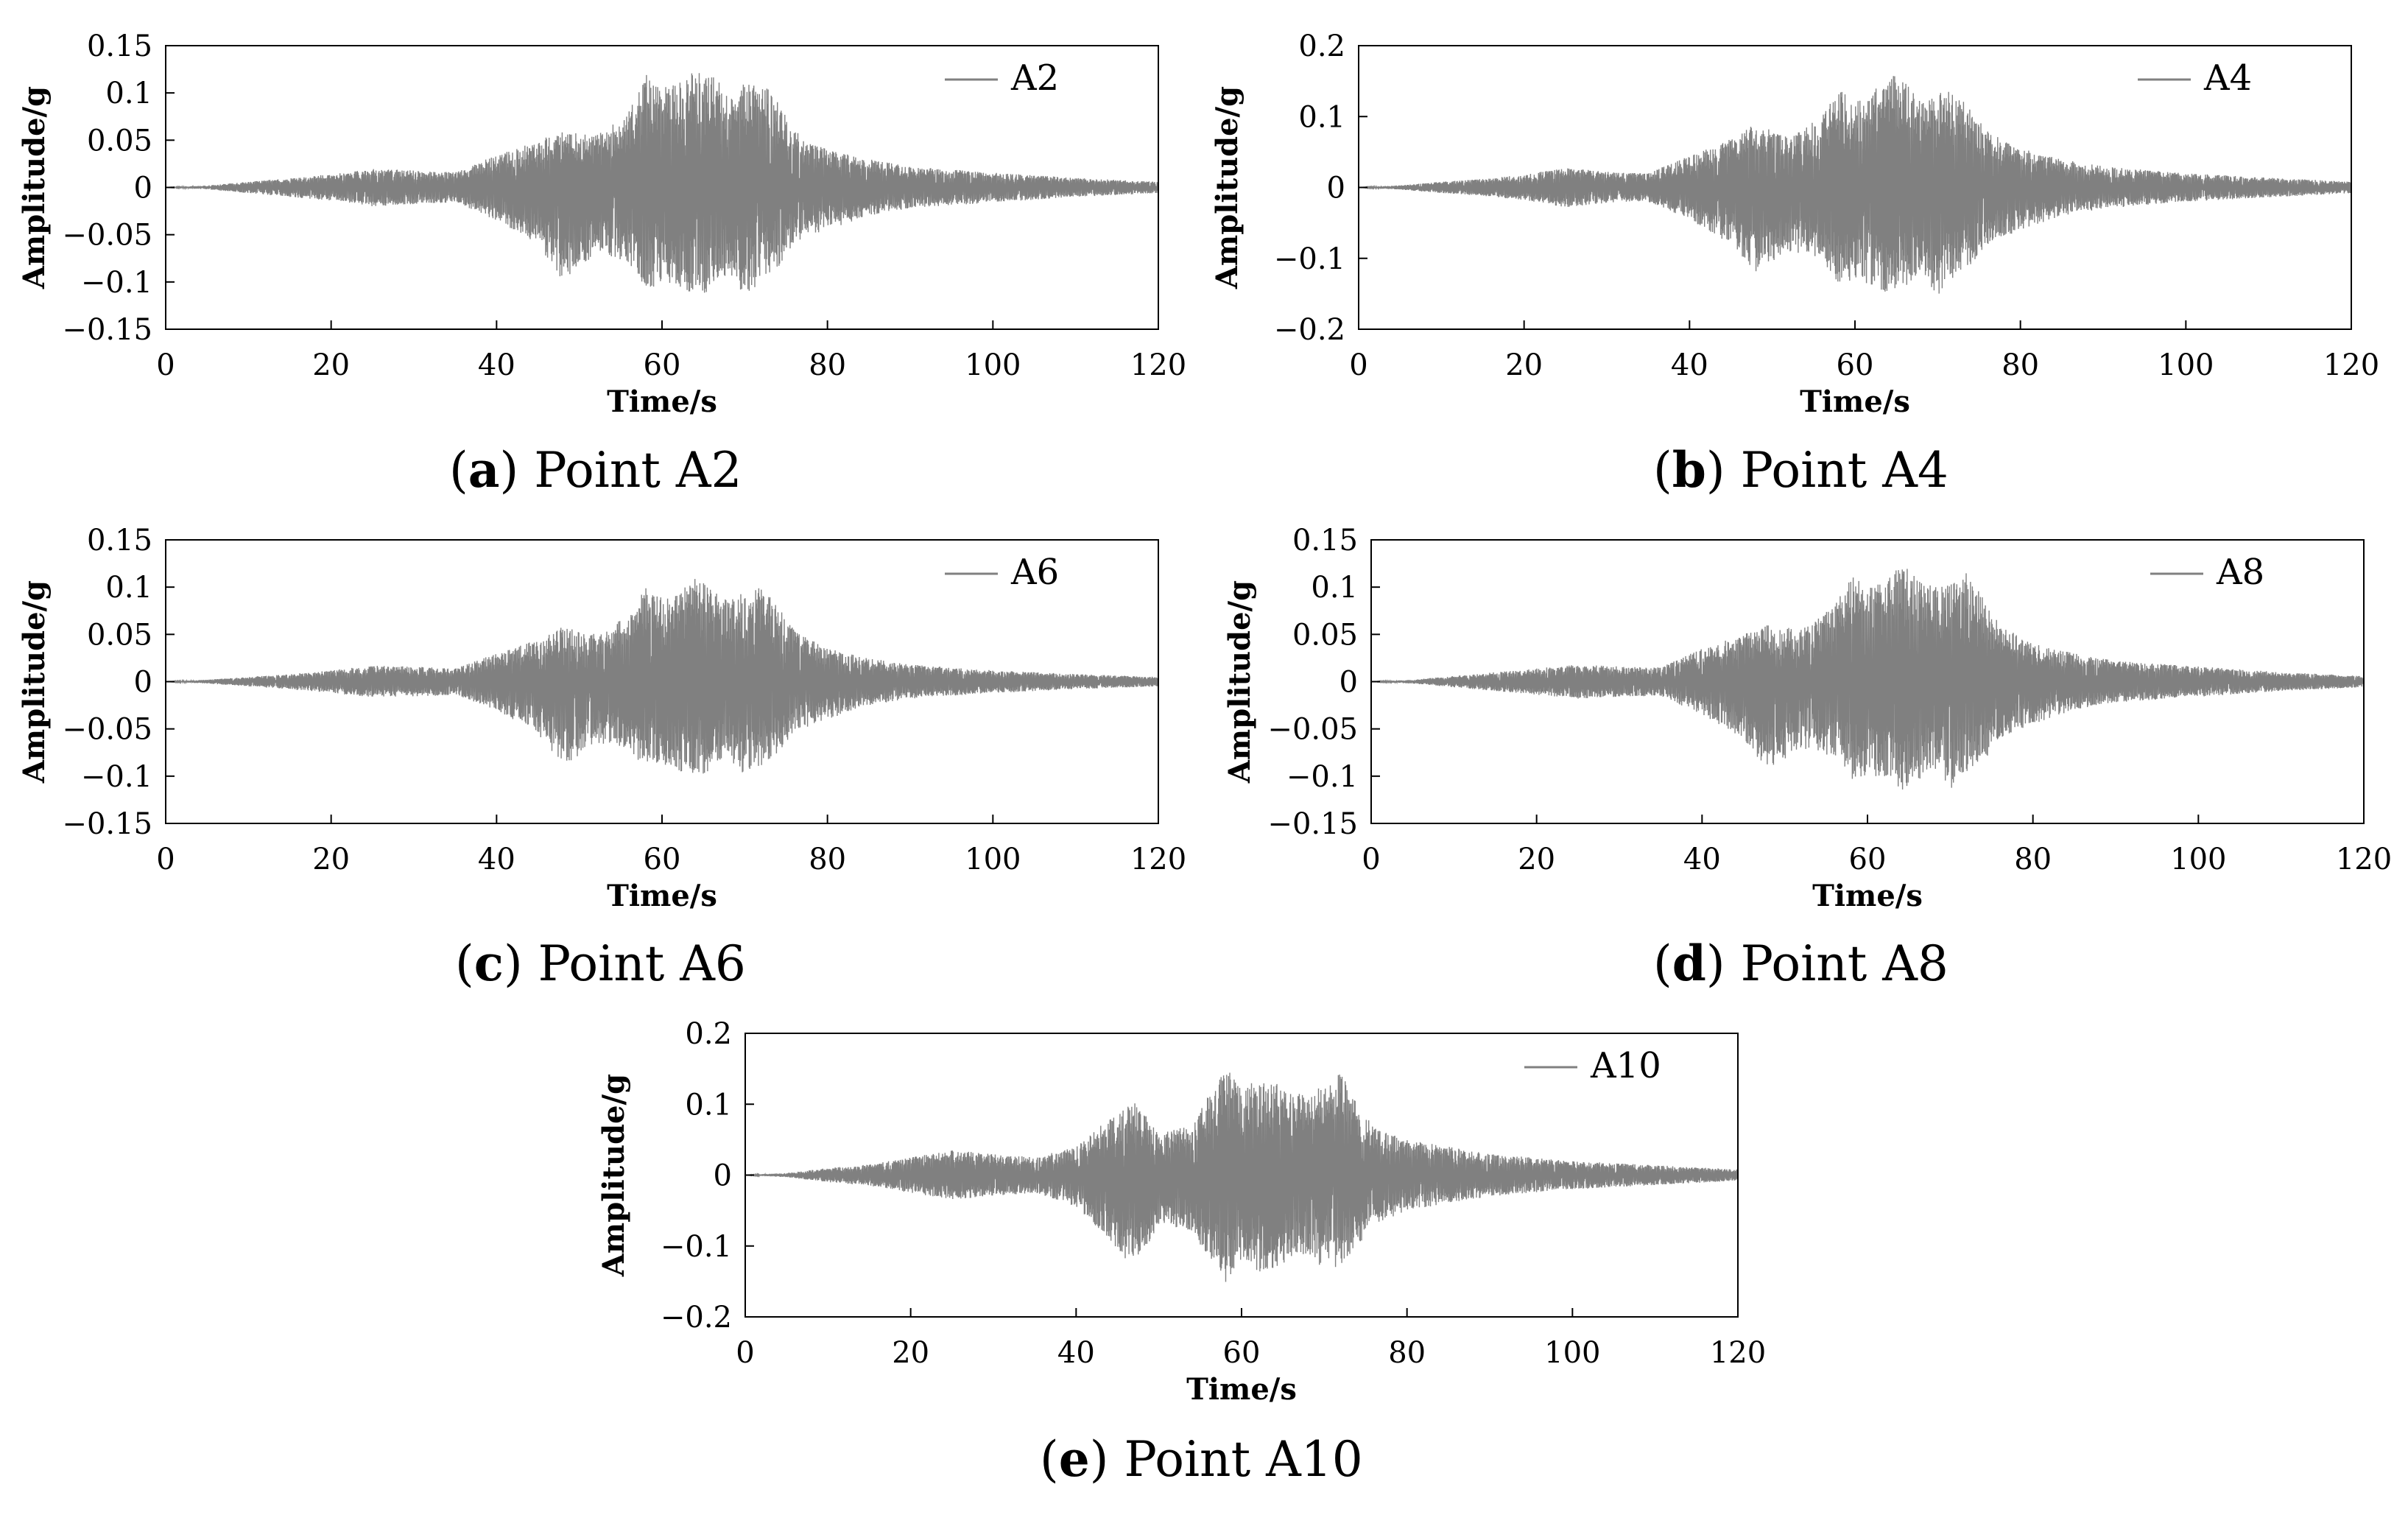 This screenshot has width=2408, height=1515. I want to click on series-line-A4, so click(1855, 185).